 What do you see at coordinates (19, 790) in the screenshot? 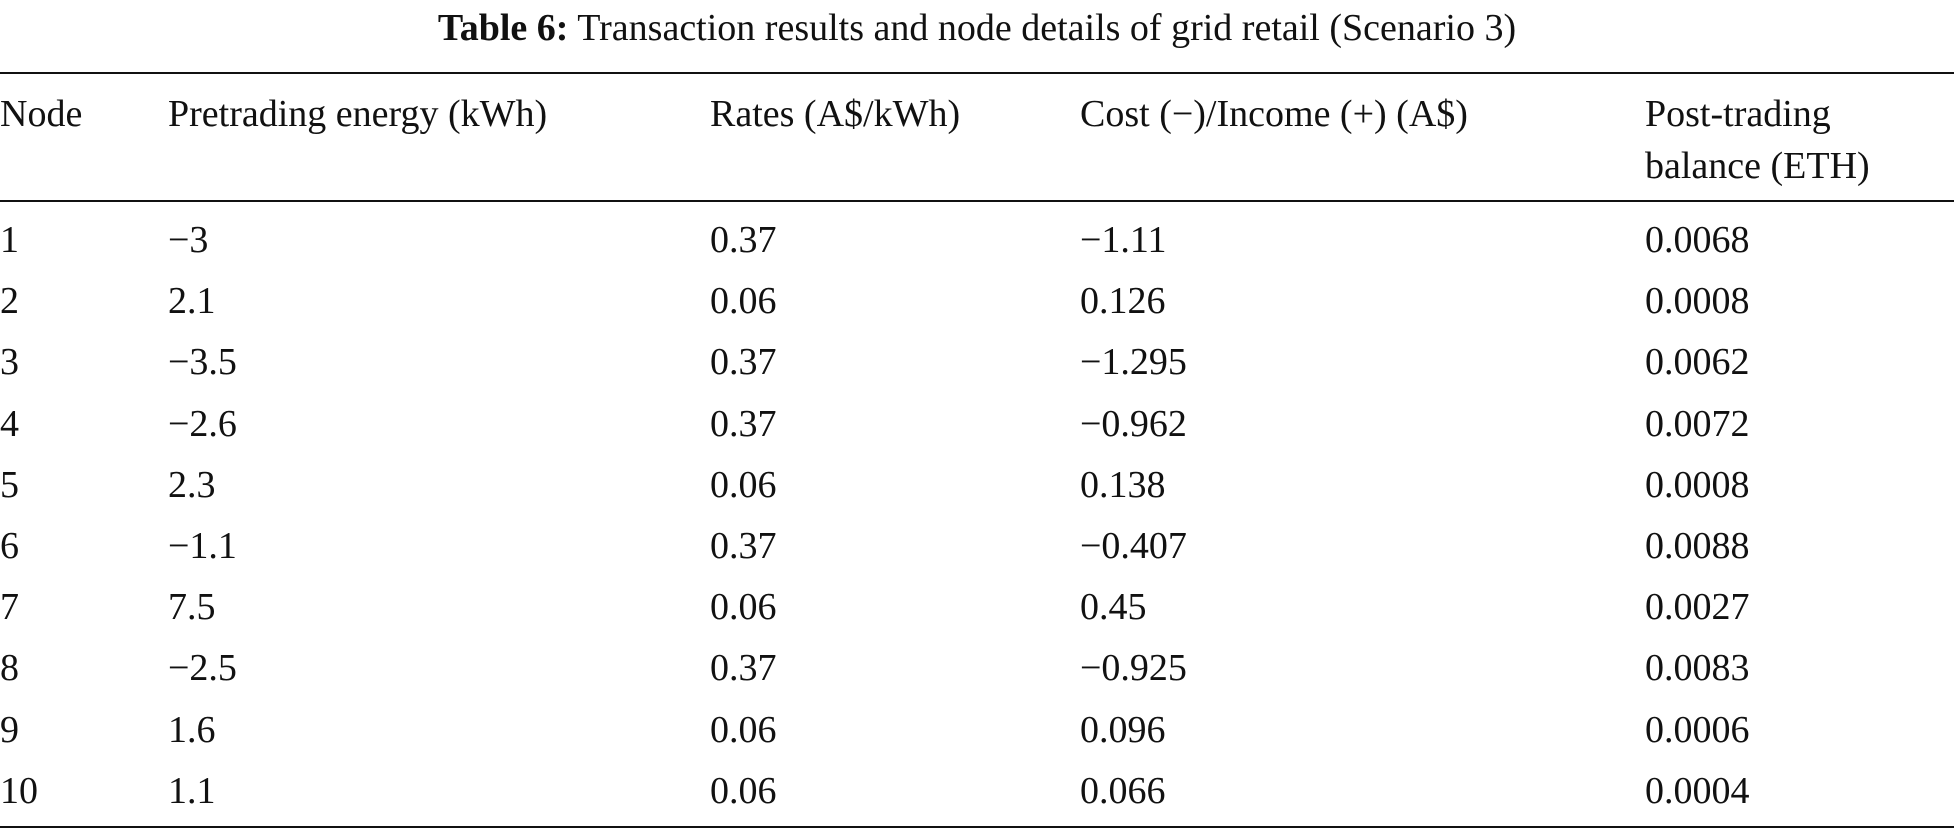
I see `cell-node: 10` at bounding box center [19, 790].